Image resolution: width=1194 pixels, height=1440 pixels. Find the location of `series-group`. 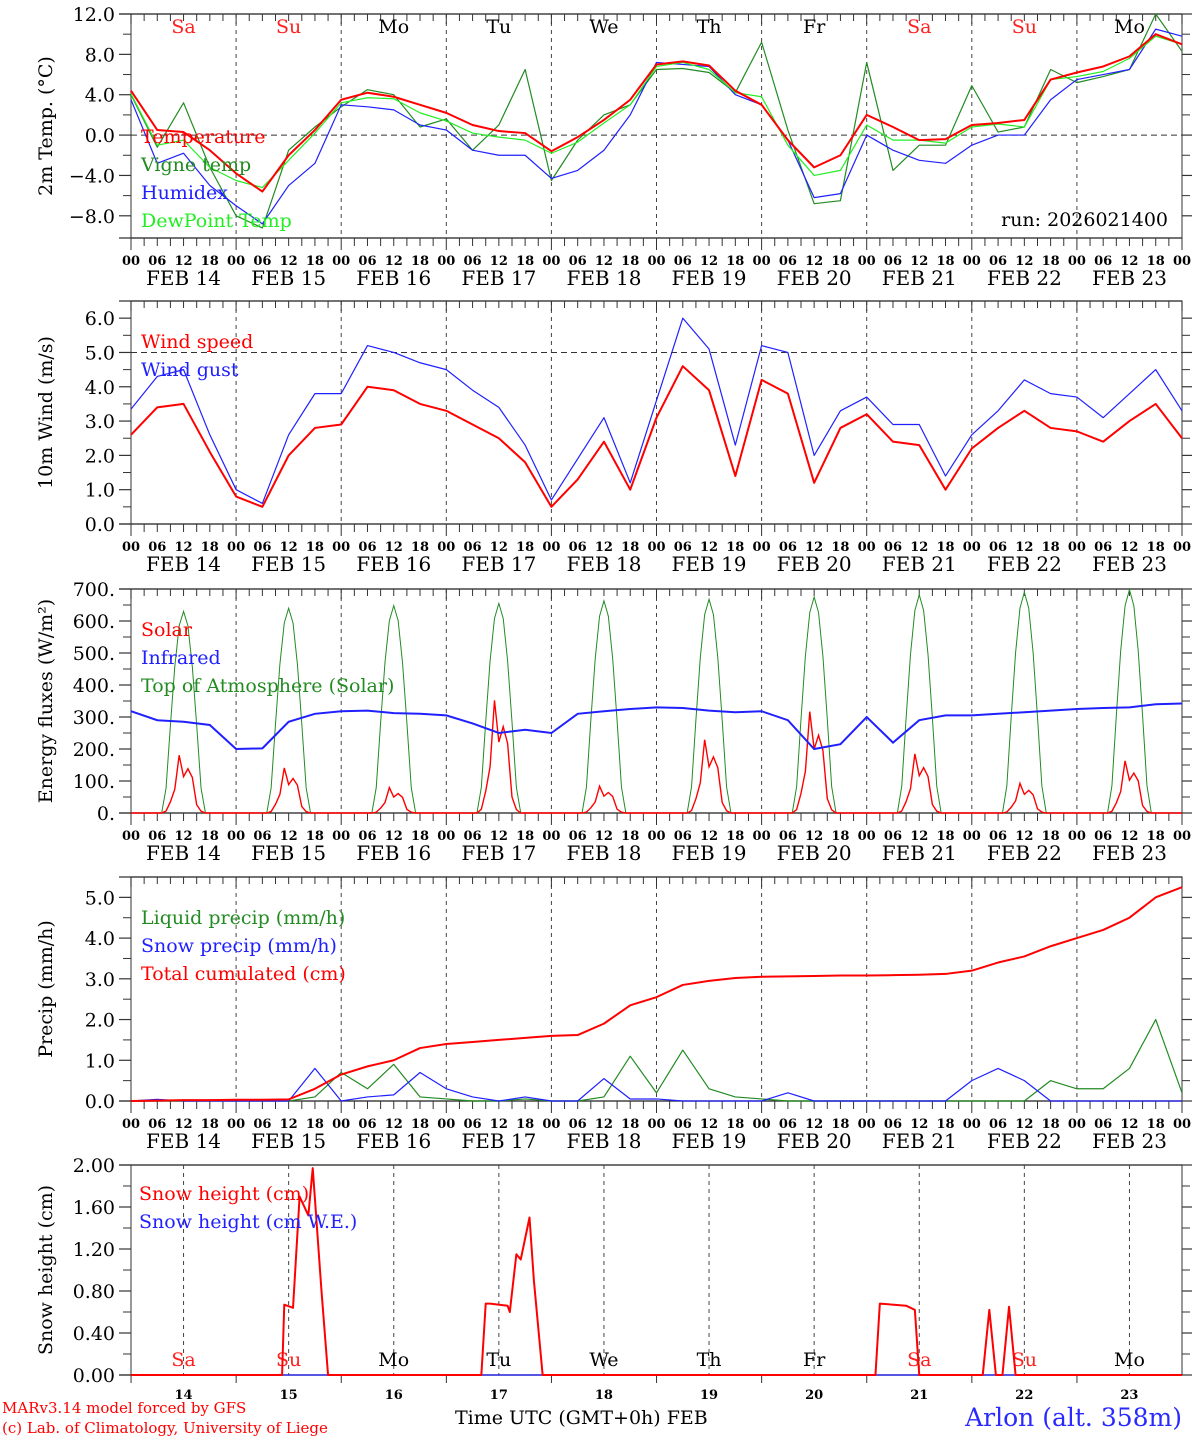

series-group is located at coordinates (656, 121).